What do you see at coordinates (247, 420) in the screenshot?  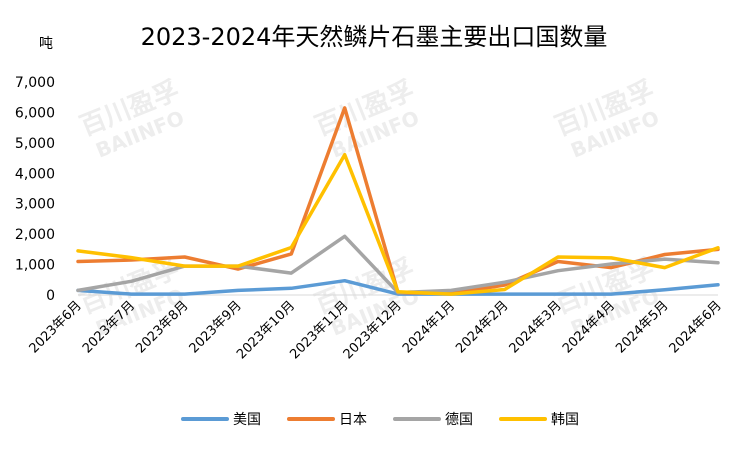 I see `legend-label: 美国` at bounding box center [247, 420].